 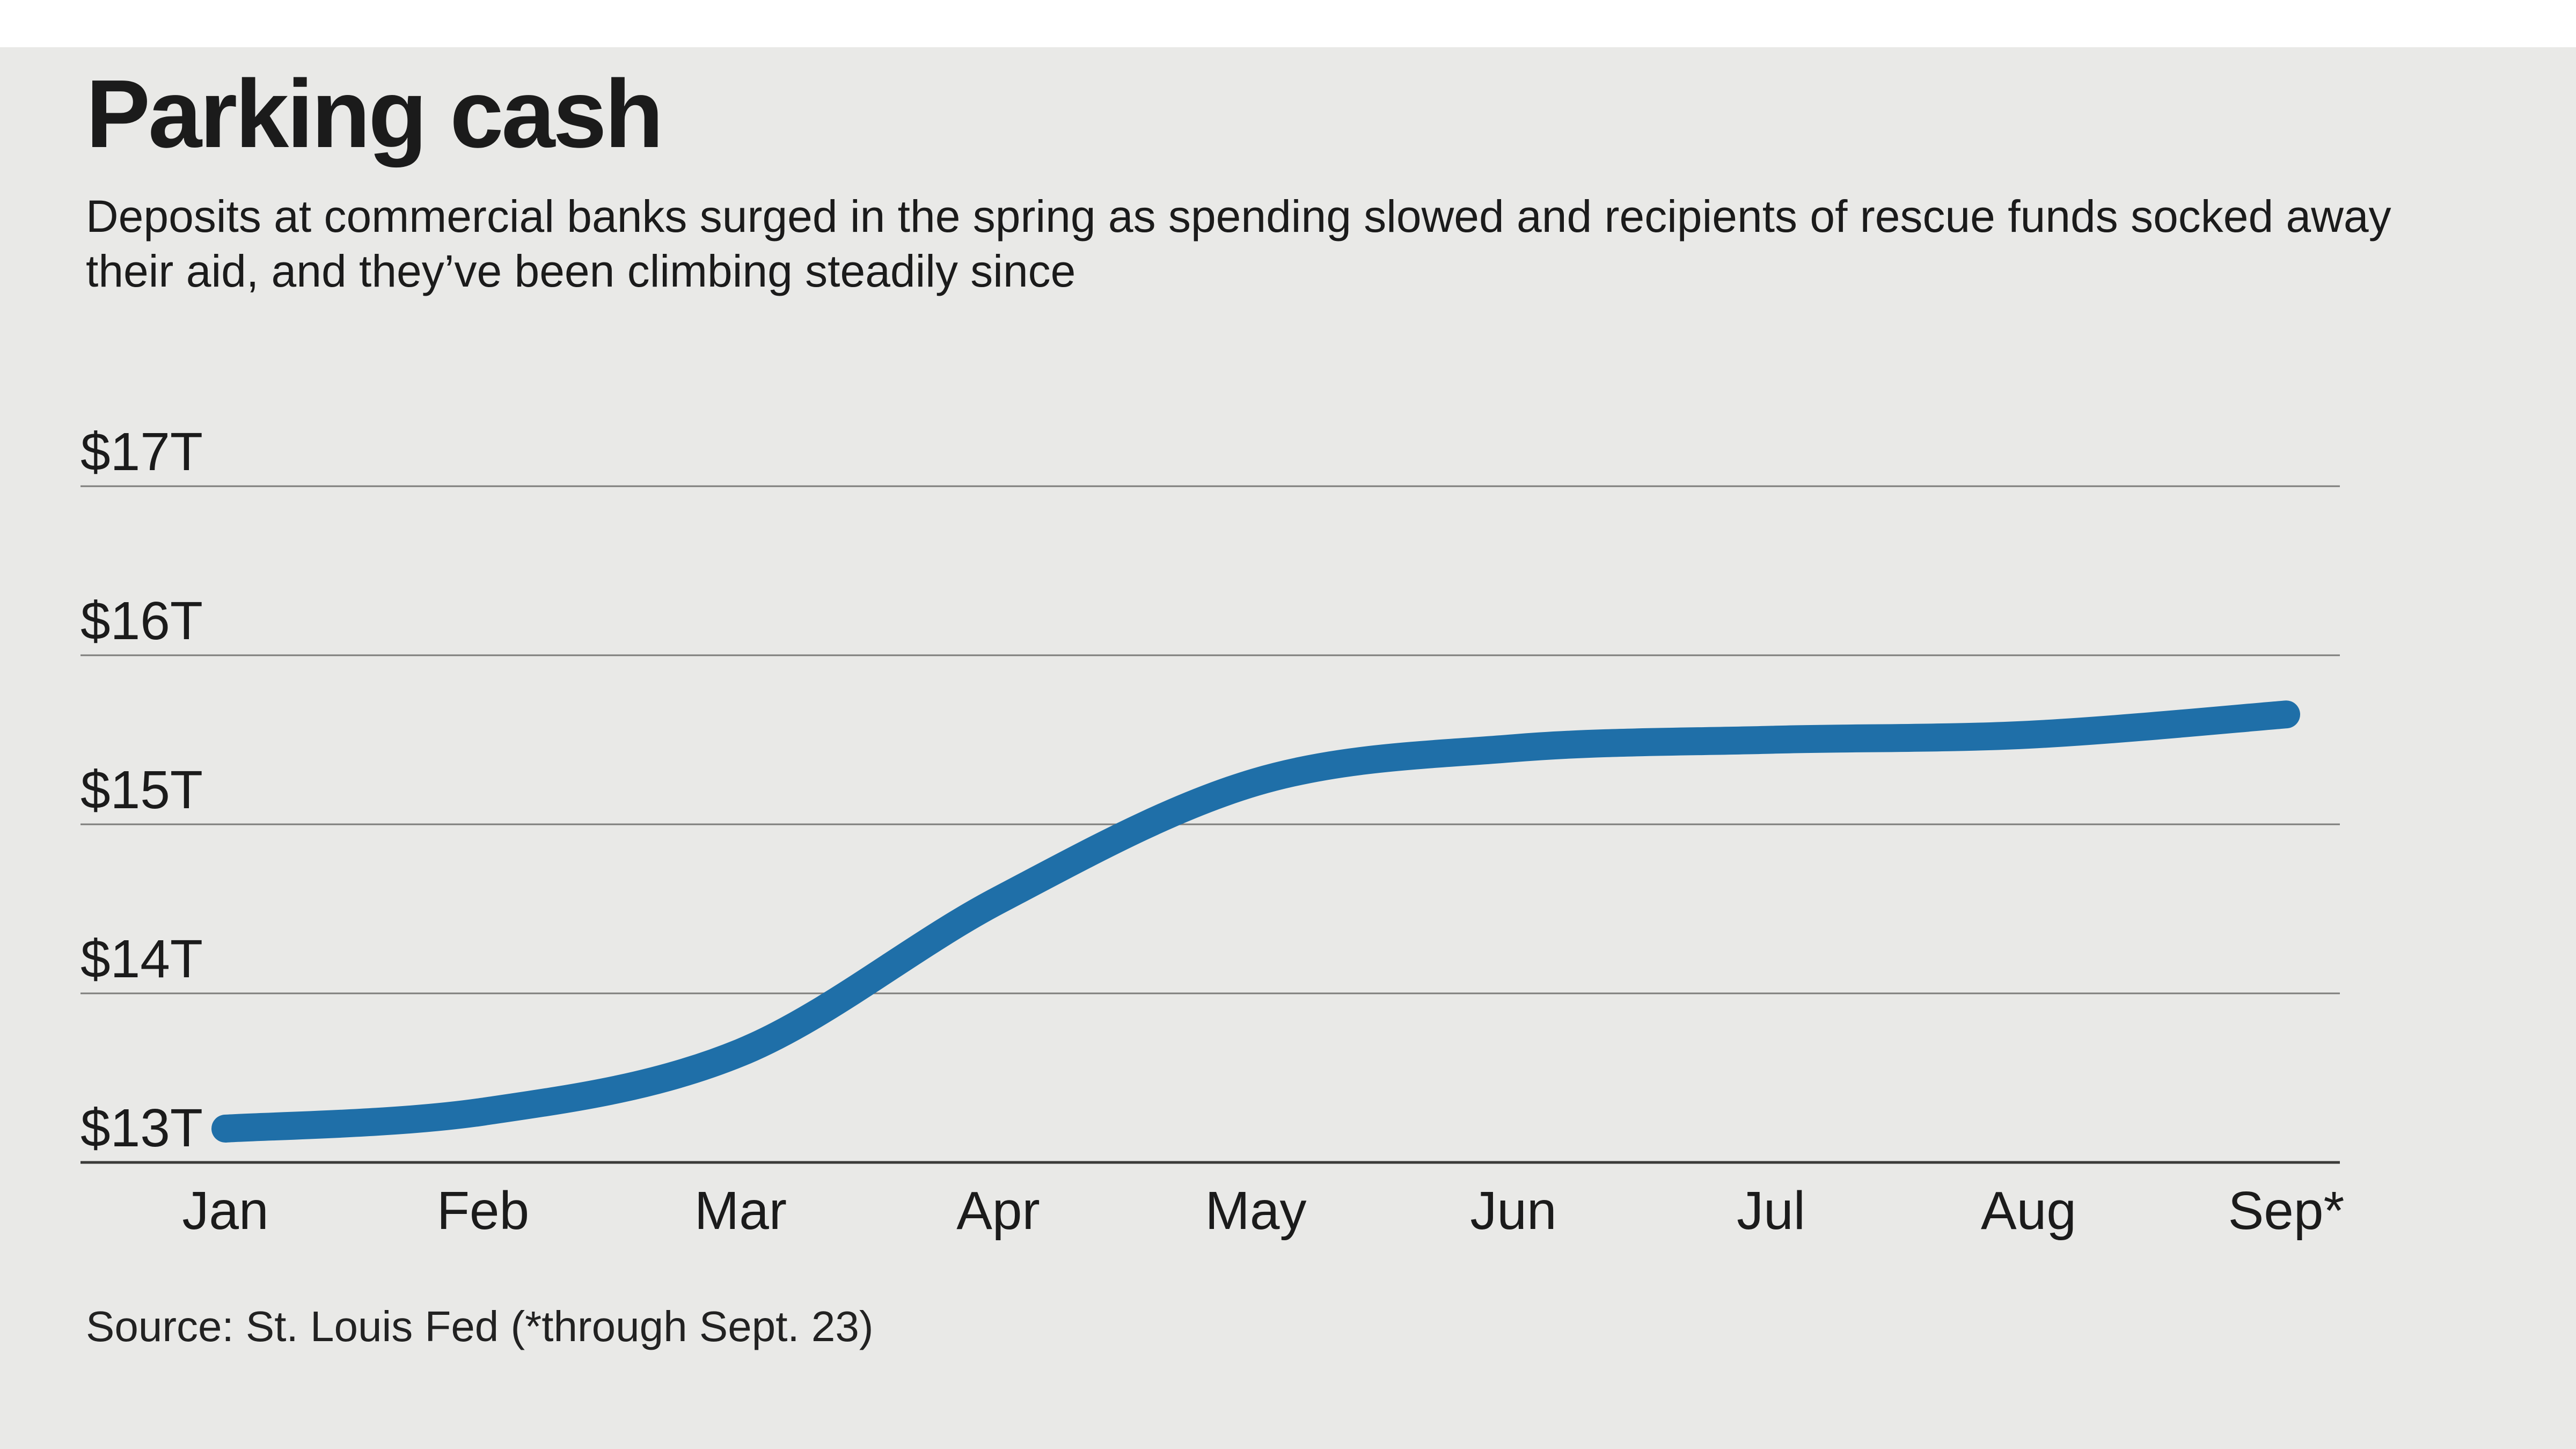 I want to click on x-tick-label: Apr, so click(x=998, y=1211).